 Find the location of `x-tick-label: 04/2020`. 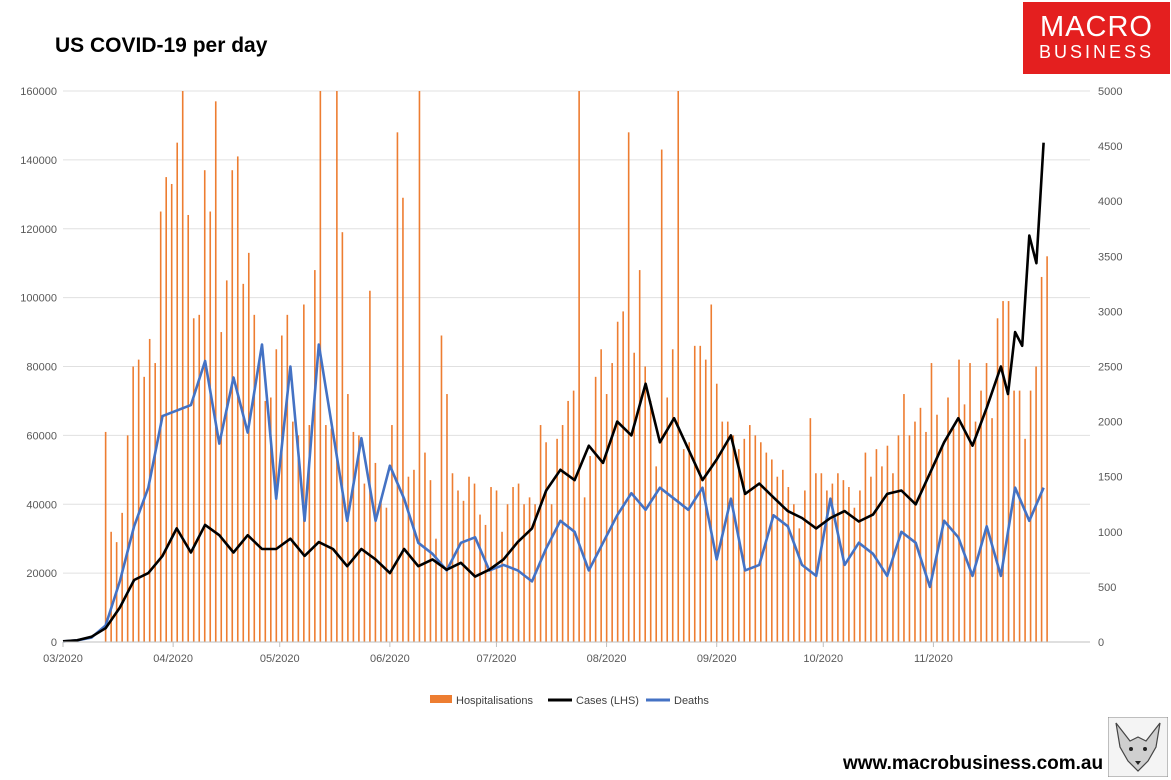

x-tick-label: 04/2020 is located at coordinates (173, 659).